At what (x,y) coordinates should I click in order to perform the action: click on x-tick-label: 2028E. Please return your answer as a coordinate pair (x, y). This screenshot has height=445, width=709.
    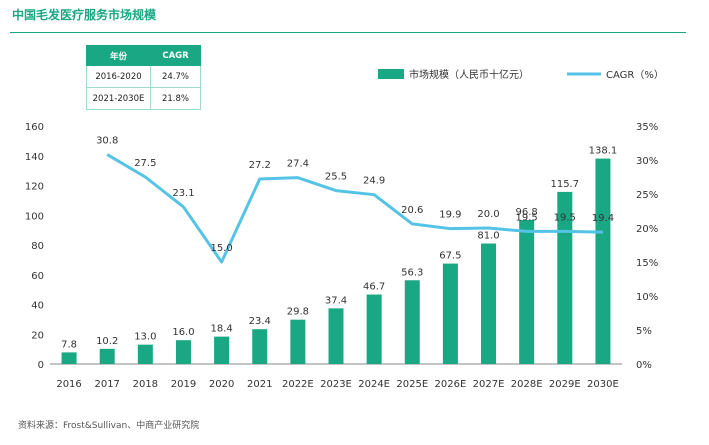
    Looking at the image, I should click on (527, 384).